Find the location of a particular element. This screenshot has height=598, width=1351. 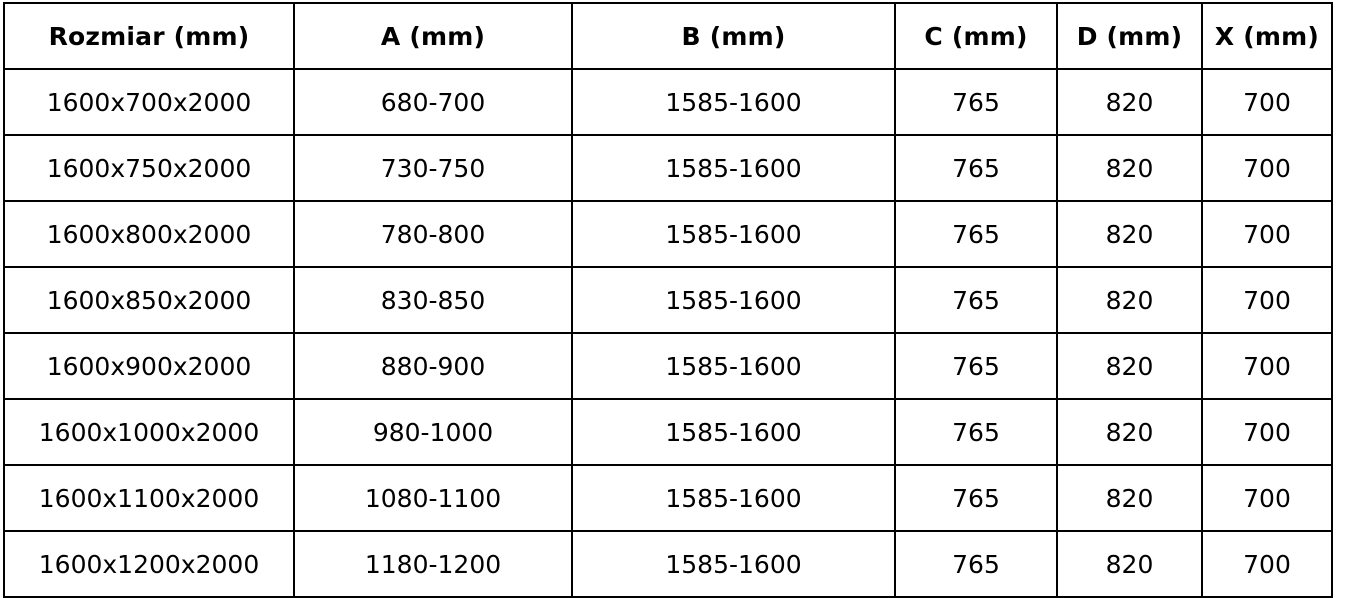

column-header-c: C (mm) is located at coordinates (976, 36).